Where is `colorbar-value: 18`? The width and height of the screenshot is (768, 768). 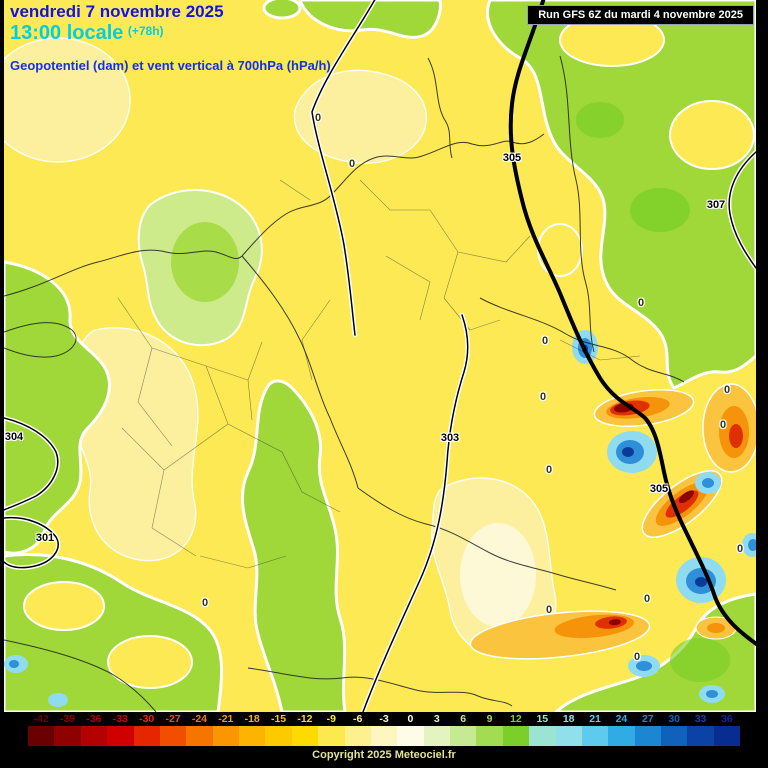 colorbar-value: 18 is located at coordinates (568, 719).